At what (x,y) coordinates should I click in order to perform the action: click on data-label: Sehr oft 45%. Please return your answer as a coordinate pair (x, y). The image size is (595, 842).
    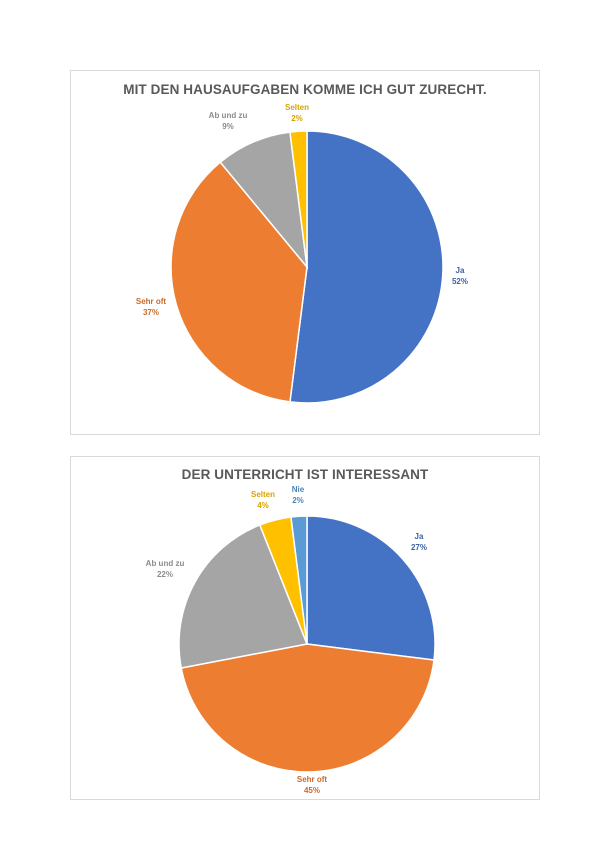
    Looking at the image, I should click on (312, 785).